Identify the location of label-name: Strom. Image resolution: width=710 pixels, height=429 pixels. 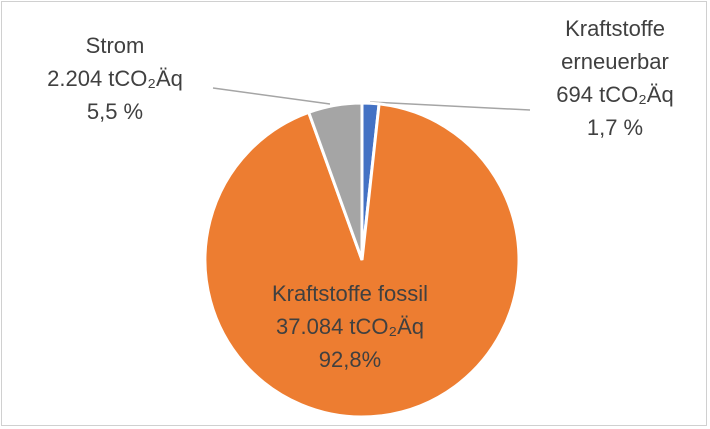
(115, 45).